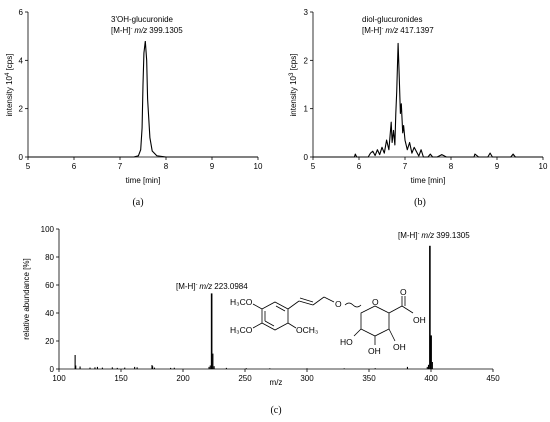 This screenshot has width=550, height=422. I want to click on bond-ring-oh-bottom, so click(392, 335).